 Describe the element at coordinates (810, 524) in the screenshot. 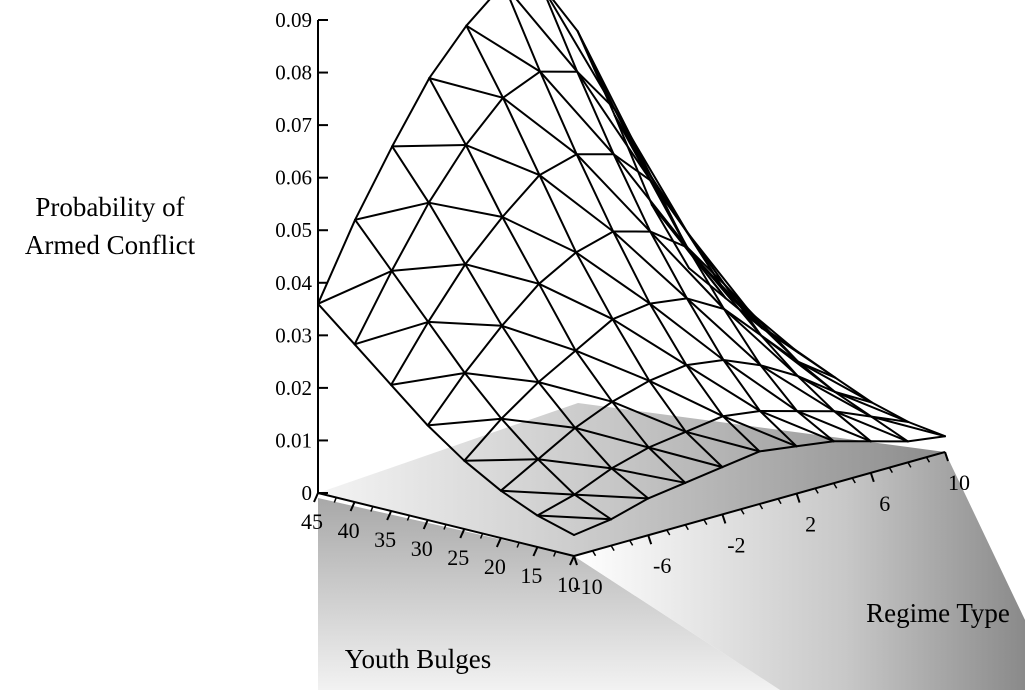

I see `y-tick-label: 2` at that location.